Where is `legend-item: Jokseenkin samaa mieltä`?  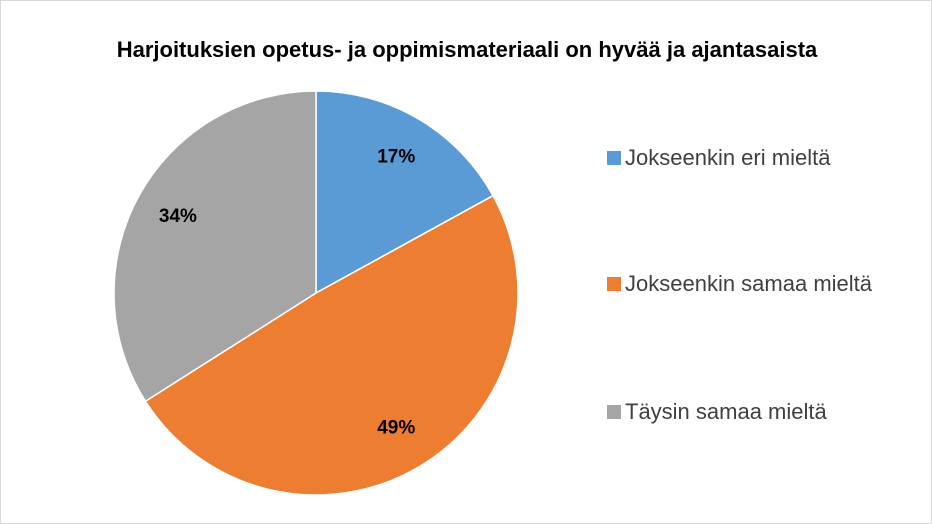 legend-item: Jokseenkin samaa mieltä is located at coordinates (761, 286).